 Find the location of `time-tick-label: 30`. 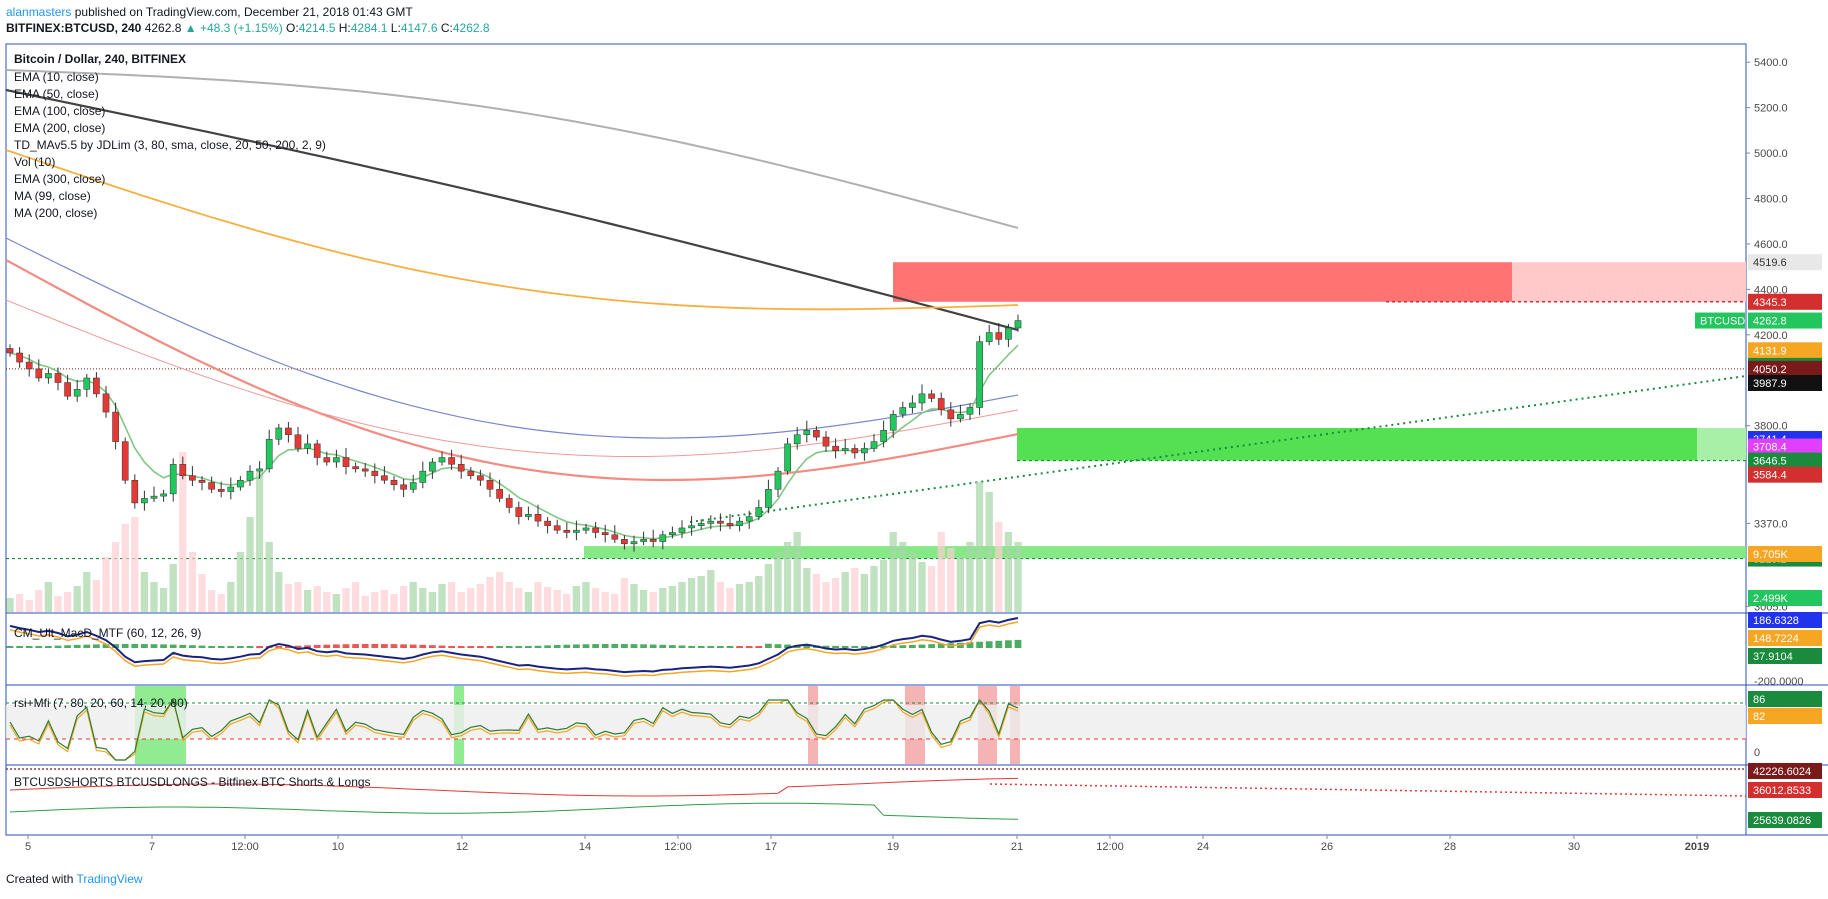

time-tick-label: 30 is located at coordinates (1574, 847).